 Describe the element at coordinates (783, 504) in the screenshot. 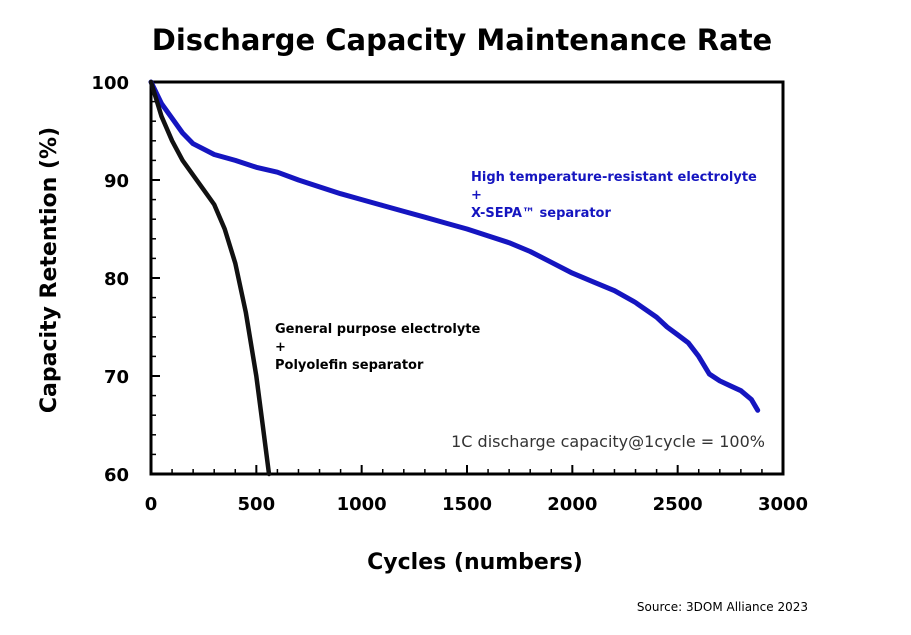

I see `x-tick-label: 3000` at that location.